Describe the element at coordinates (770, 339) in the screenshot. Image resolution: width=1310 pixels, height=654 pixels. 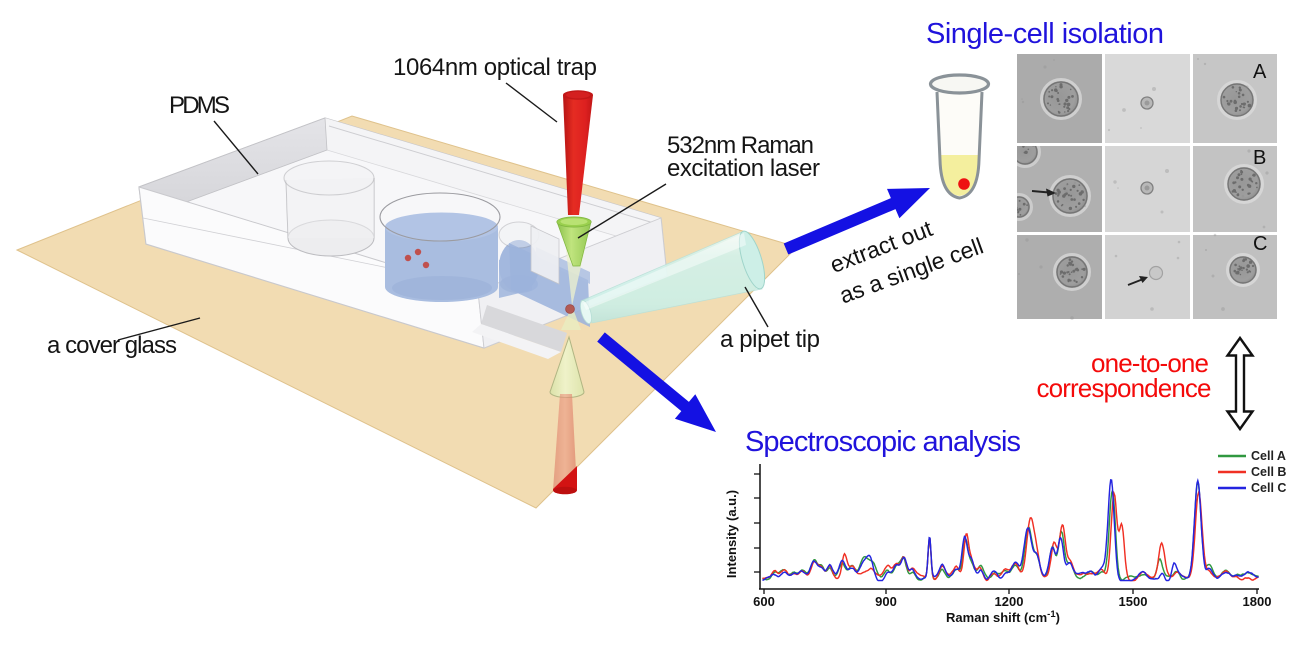
I see `svg-text: a pipet tip` at that location.